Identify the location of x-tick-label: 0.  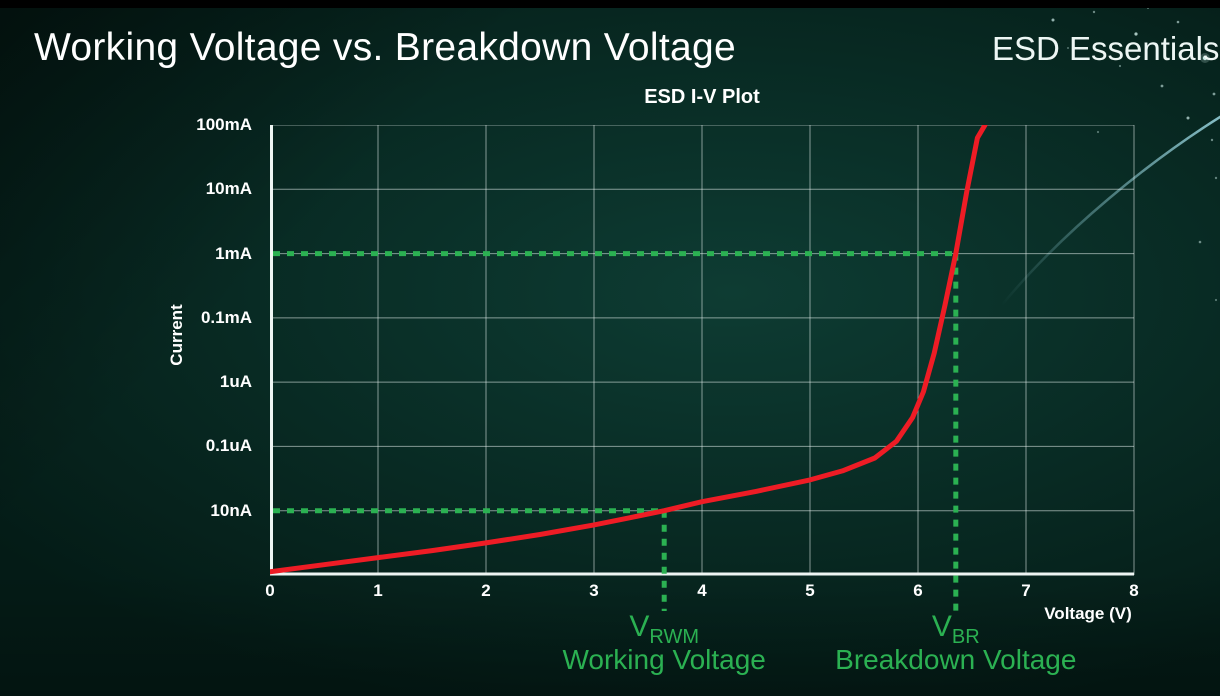
(270, 590).